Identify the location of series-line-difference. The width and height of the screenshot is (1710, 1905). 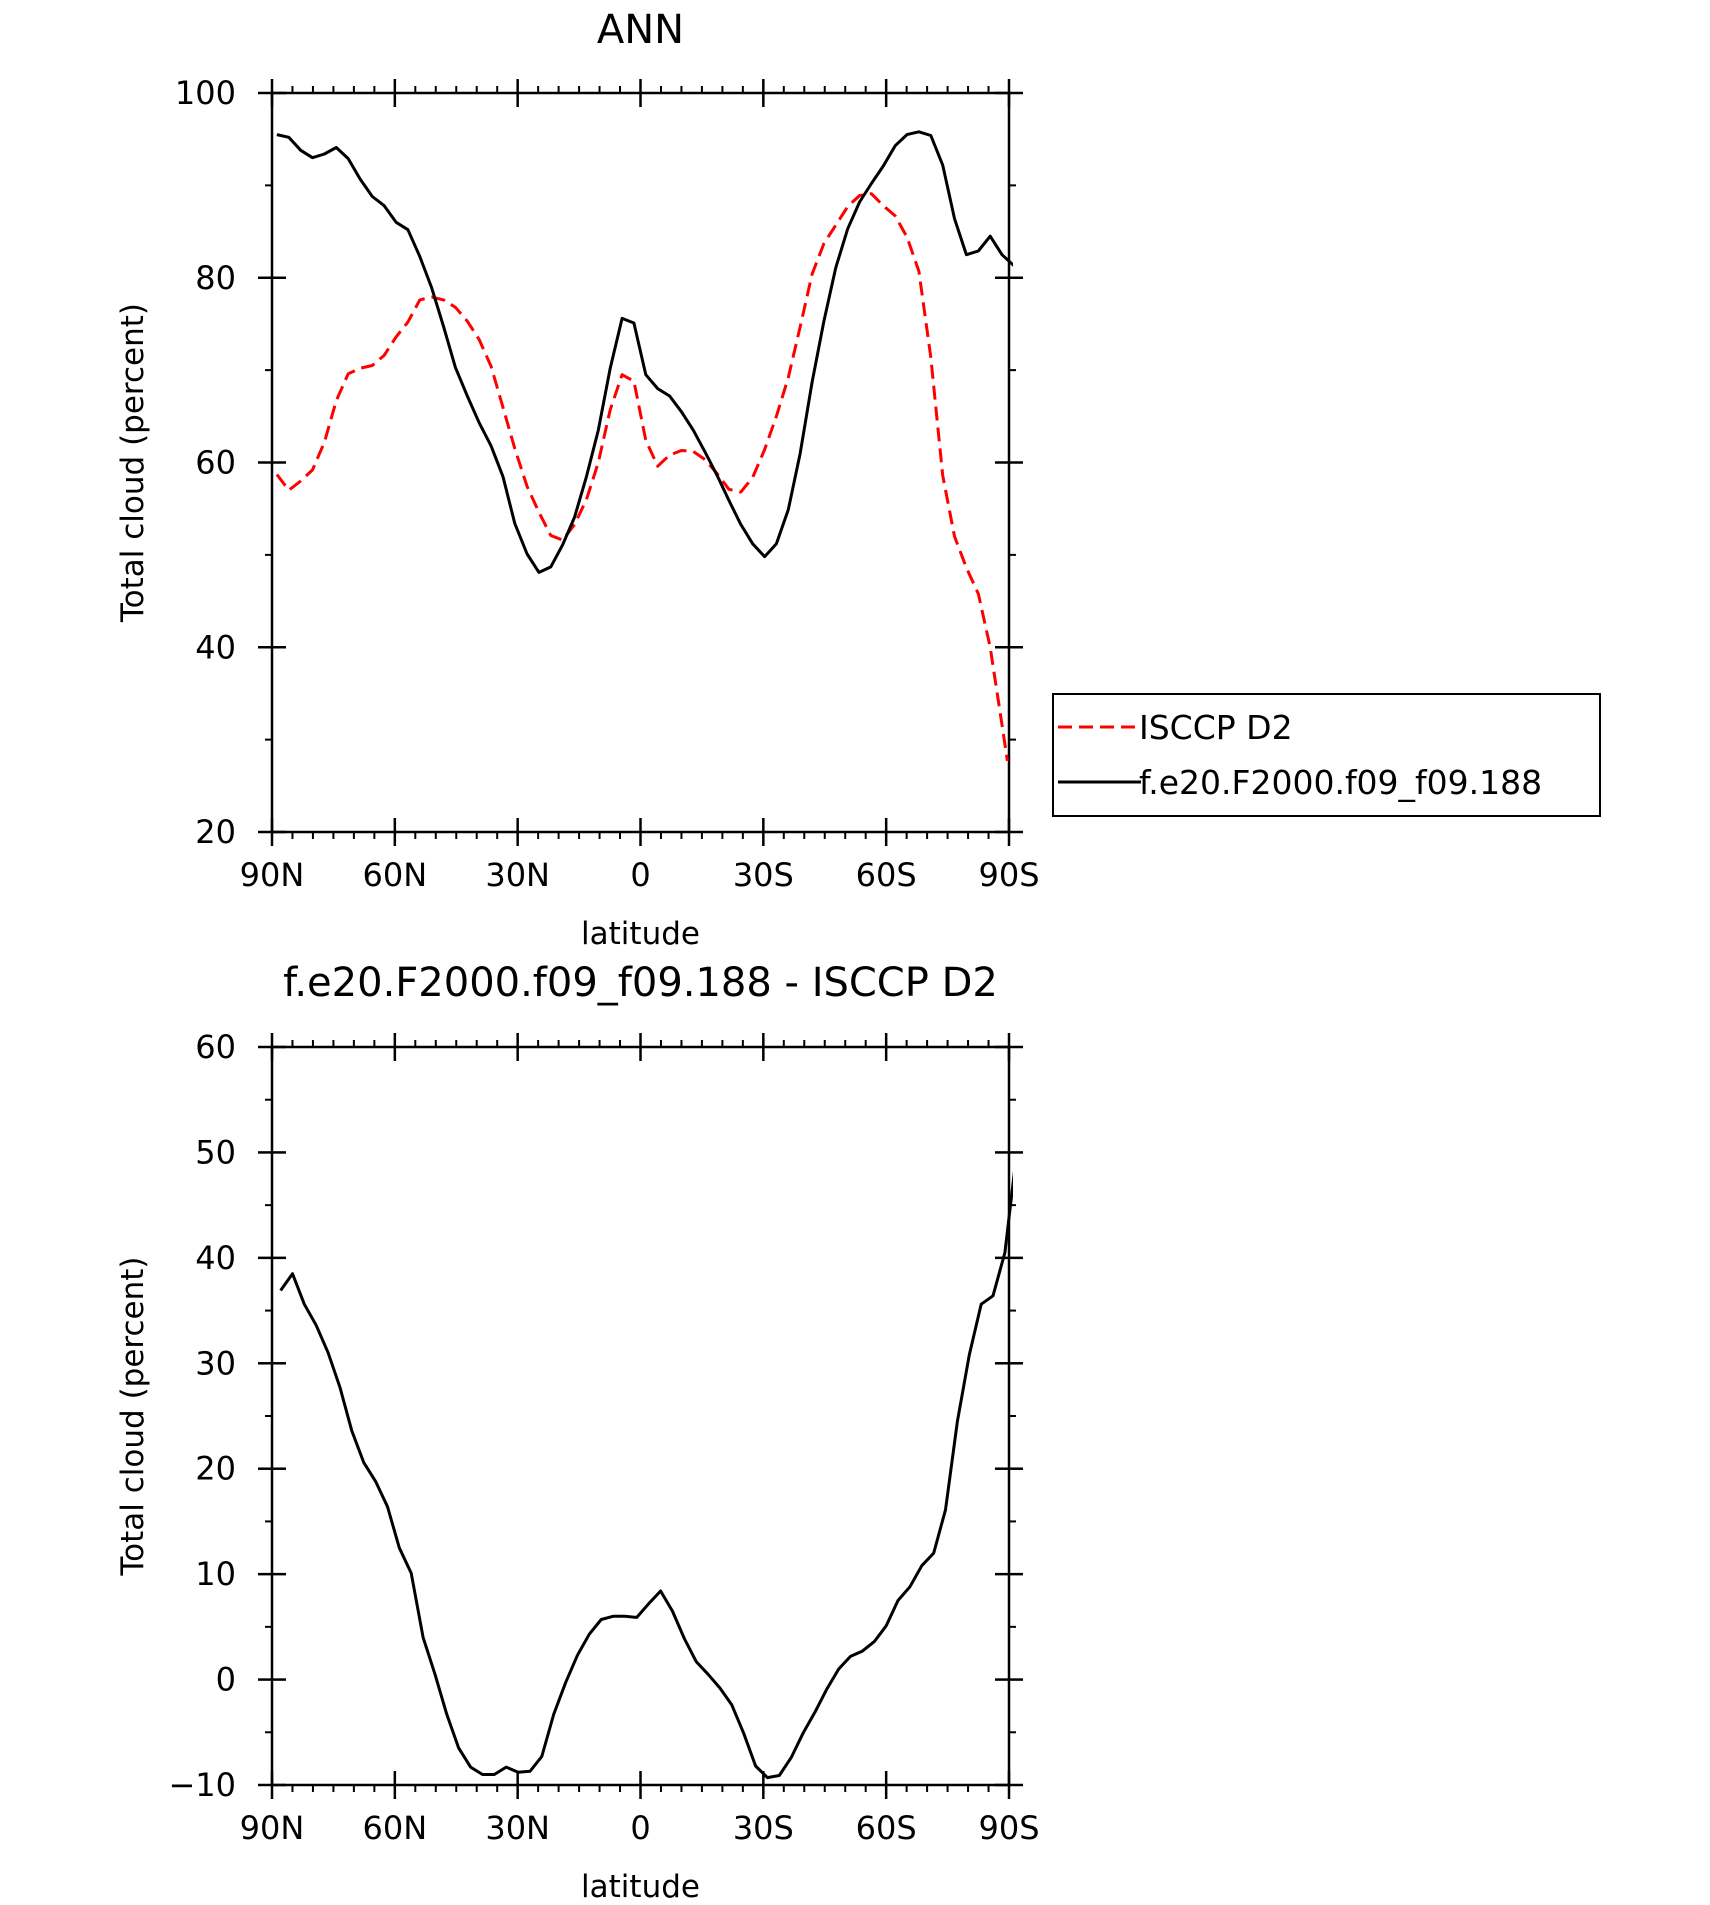
(646, 1475).